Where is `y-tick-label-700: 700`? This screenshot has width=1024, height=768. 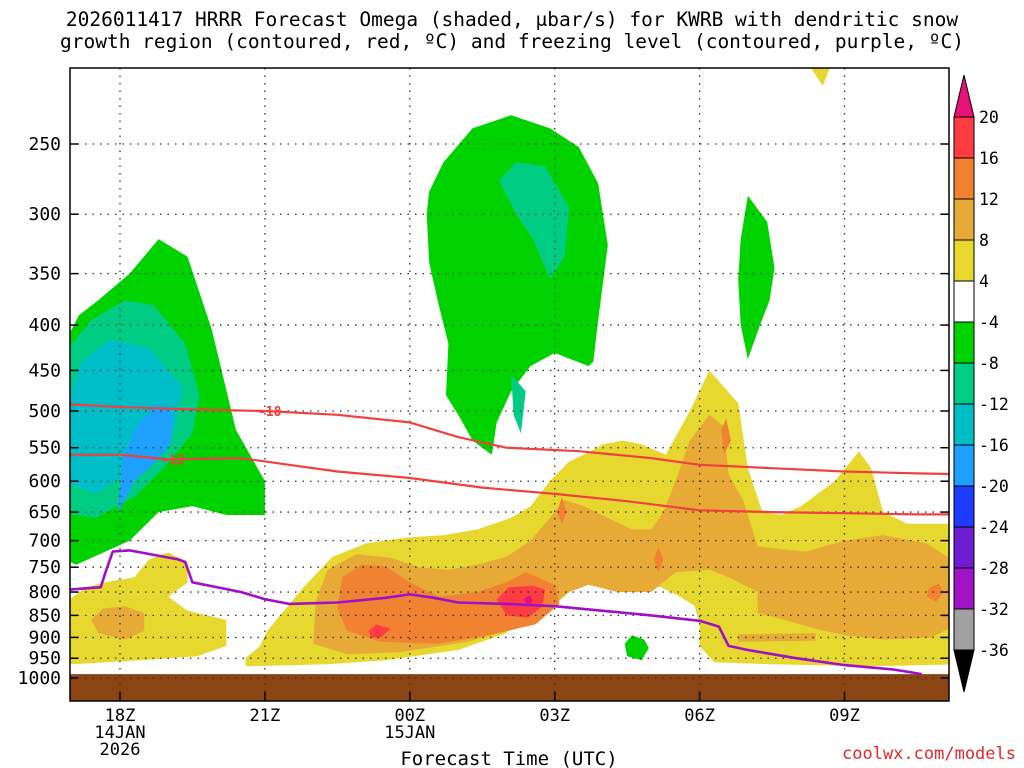 y-tick-label-700: 700 is located at coordinates (44, 541).